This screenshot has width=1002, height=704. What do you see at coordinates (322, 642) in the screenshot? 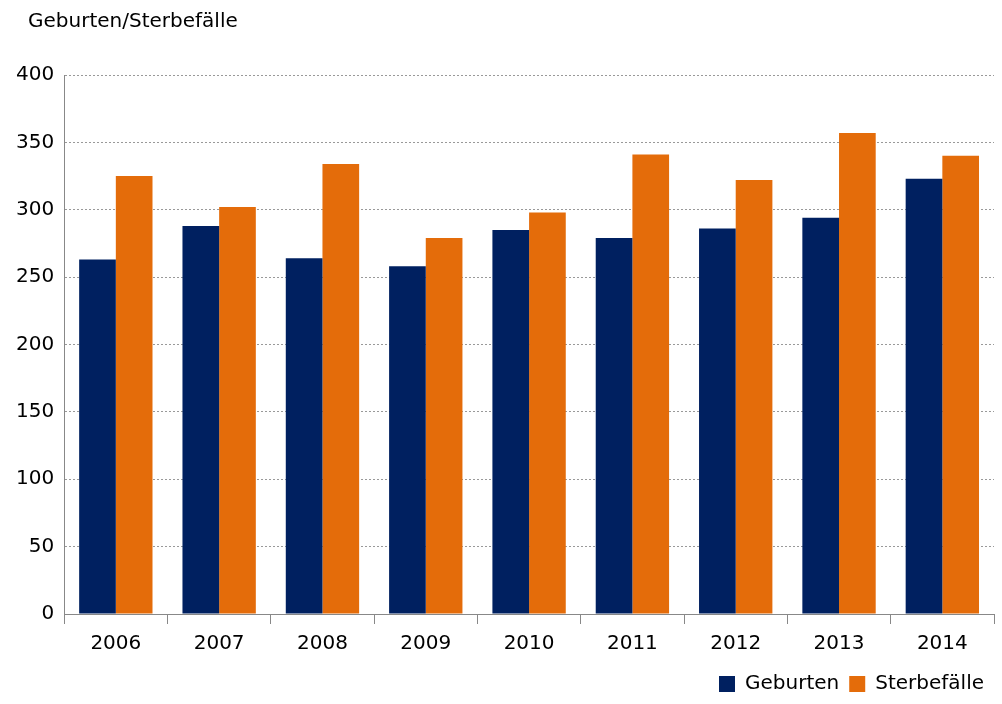
I see `x-tick-label: 2008` at bounding box center [322, 642].